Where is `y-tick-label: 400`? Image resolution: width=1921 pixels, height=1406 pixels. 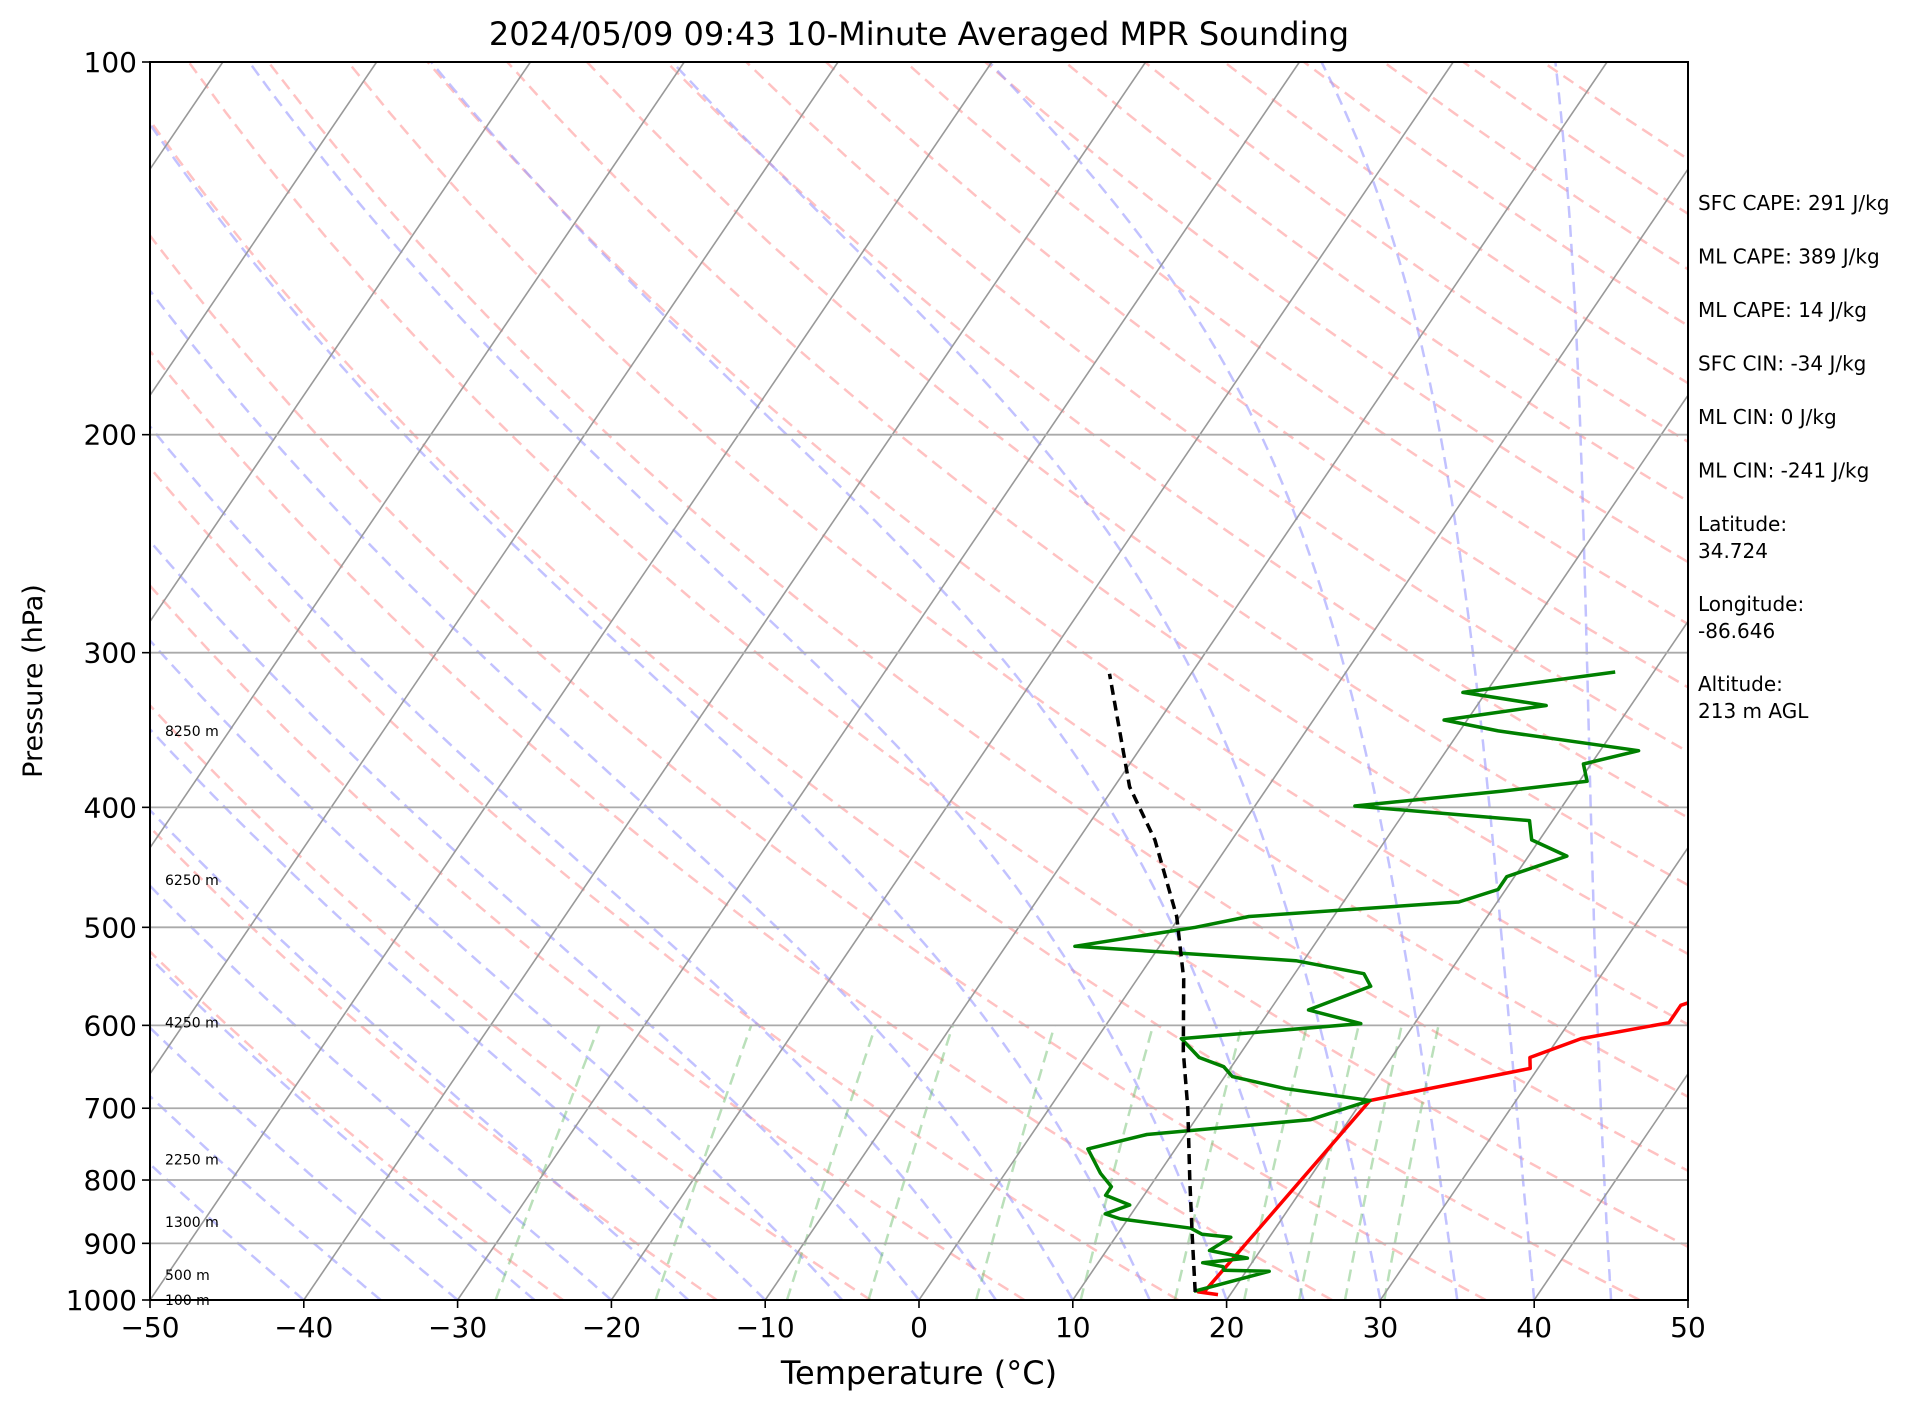
y-tick-label: 400 is located at coordinates (110, 807).